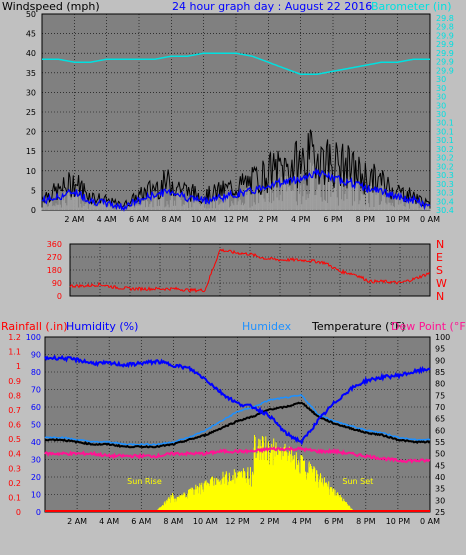  What do you see at coordinates (141, 521) in the screenshot?
I see `temperature-time-label: 6 AM` at bounding box center [141, 521].